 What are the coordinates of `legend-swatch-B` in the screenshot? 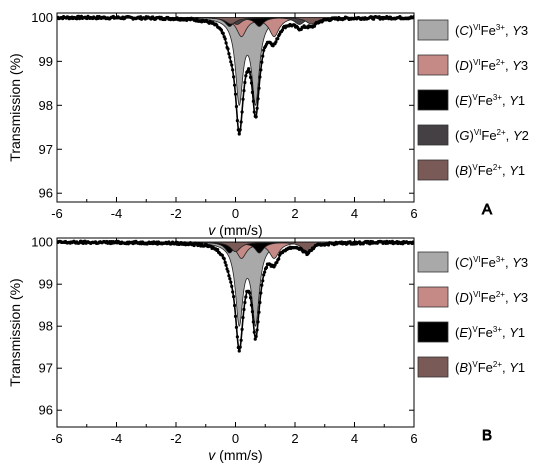 It's located at (433, 170).